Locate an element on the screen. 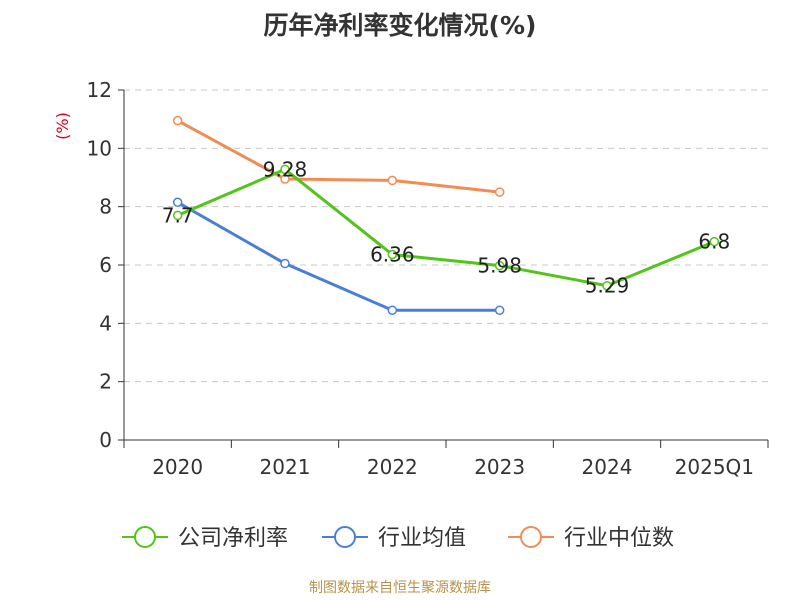 This screenshot has width=800, height=600. source-note: 制图数据来自恒生聚源数据库 is located at coordinates (400, 588).